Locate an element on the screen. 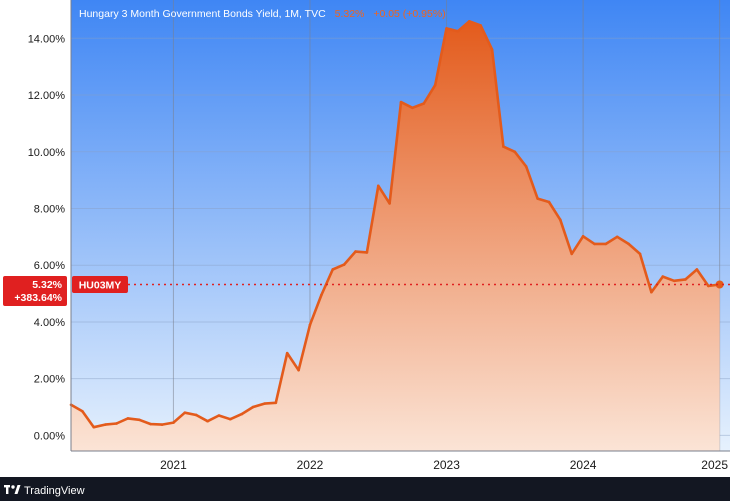 This screenshot has width=730, height=501. y-tick-label: 2.00% is located at coordinates (49, 380).